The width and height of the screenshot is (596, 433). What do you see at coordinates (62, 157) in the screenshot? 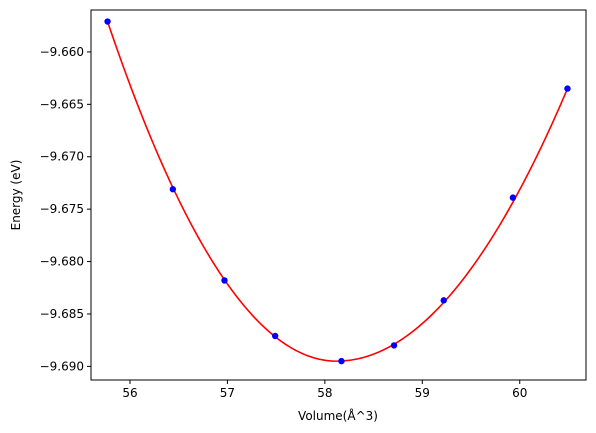
I see `y-tick-label: −9.670` at bounding box center [62, 157].